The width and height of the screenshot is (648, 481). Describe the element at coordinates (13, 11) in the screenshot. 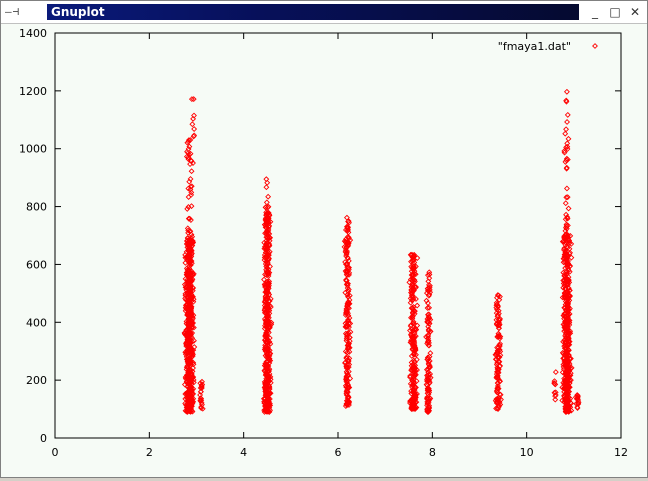

I see `window-menu-icon: —⊣` at that location.